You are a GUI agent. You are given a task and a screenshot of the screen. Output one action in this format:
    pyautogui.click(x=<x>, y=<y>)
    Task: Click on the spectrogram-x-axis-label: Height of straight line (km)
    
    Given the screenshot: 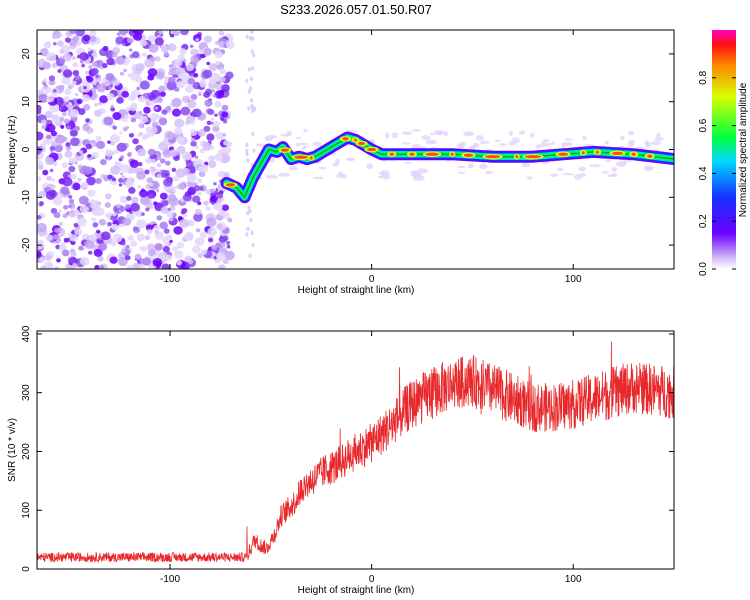 What is the action you would take?
    pyautogui.click(x=356, y=290)
    